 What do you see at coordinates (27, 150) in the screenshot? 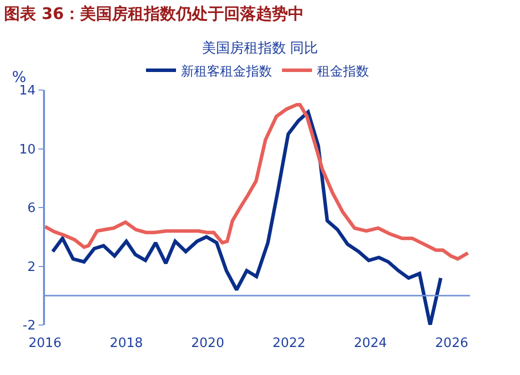
I see `y-tick-label: 10` at bounding box center [27, 150].